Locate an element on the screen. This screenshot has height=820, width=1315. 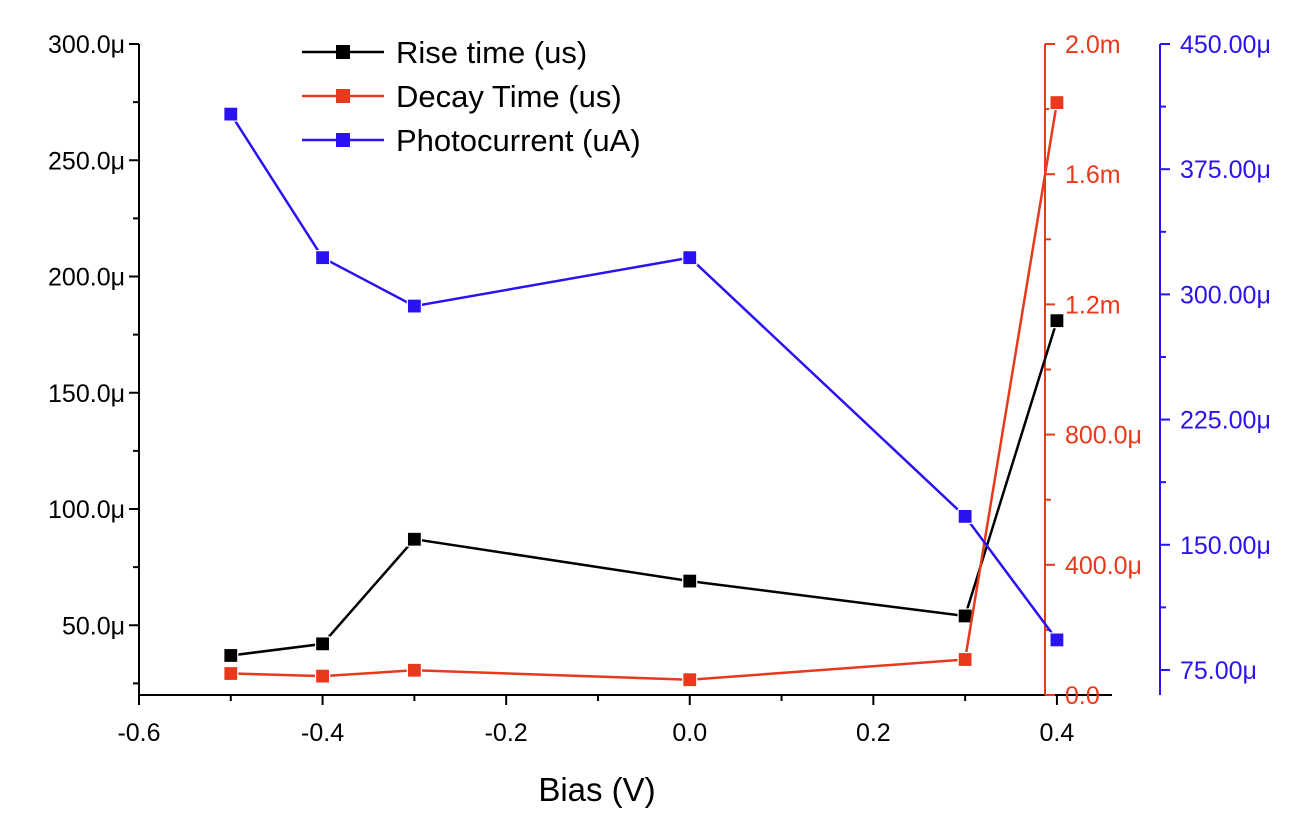
x-axis-title: Bias (V) is located at coordinates (596, 789).